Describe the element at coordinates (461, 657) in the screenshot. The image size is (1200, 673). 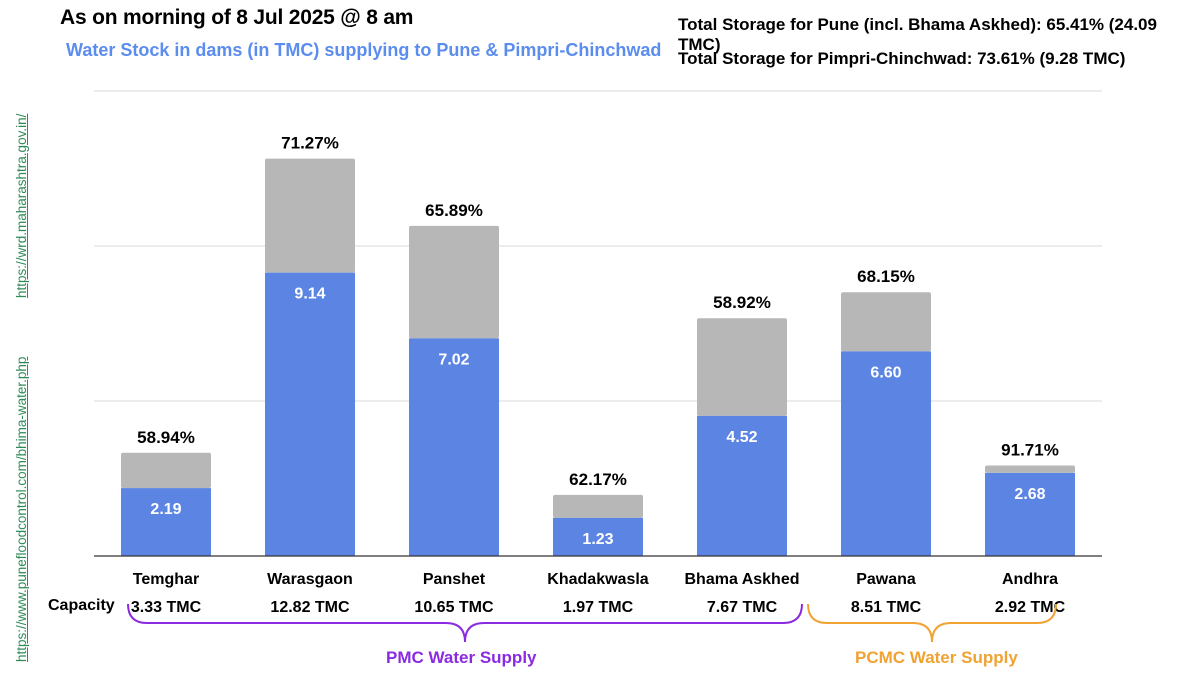
I see `pmc-group-label: PMC Water Supply` at that location.